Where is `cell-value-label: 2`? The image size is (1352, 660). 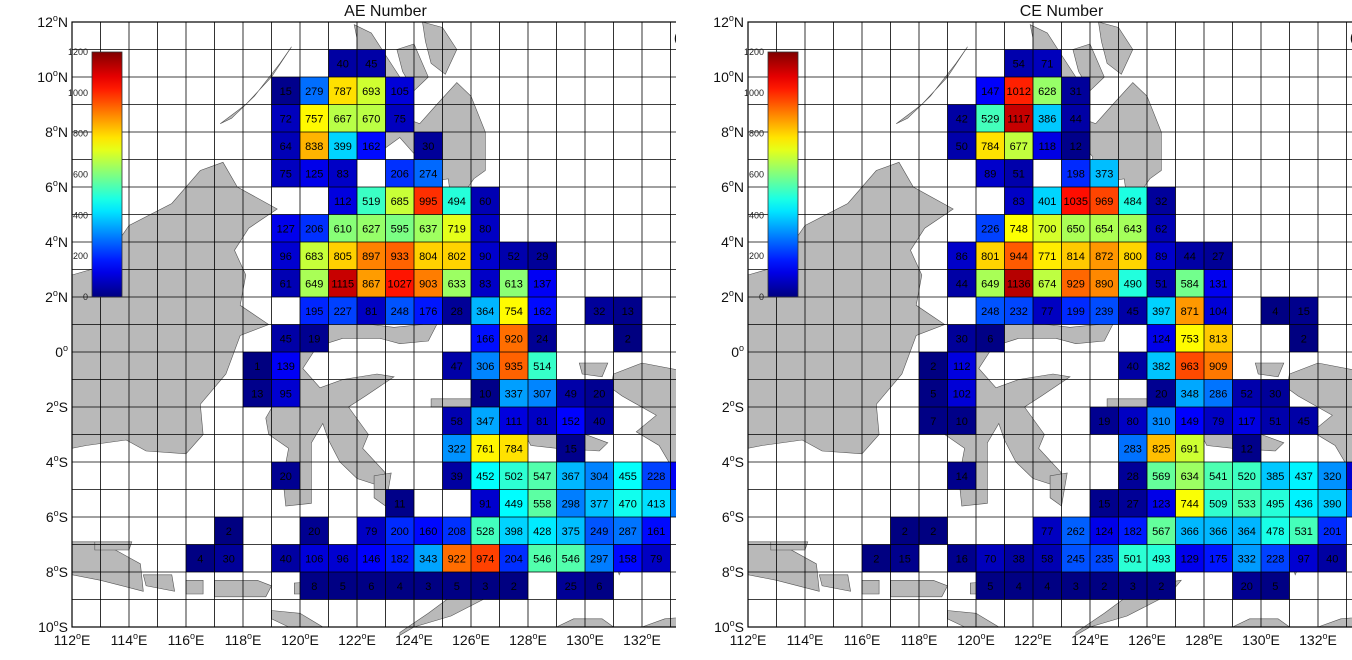
cell-value-label: 2 is located at coordinates (628, 339).